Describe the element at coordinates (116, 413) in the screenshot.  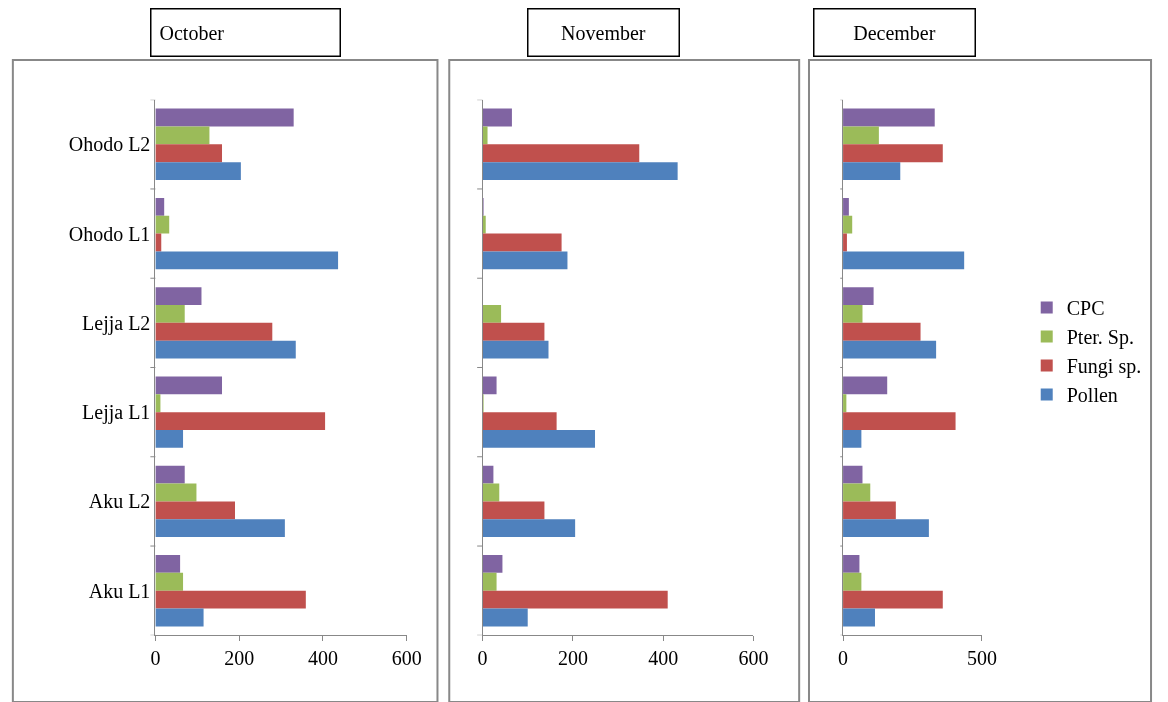
I see `y-tick-label: Lejja L1` at that location.